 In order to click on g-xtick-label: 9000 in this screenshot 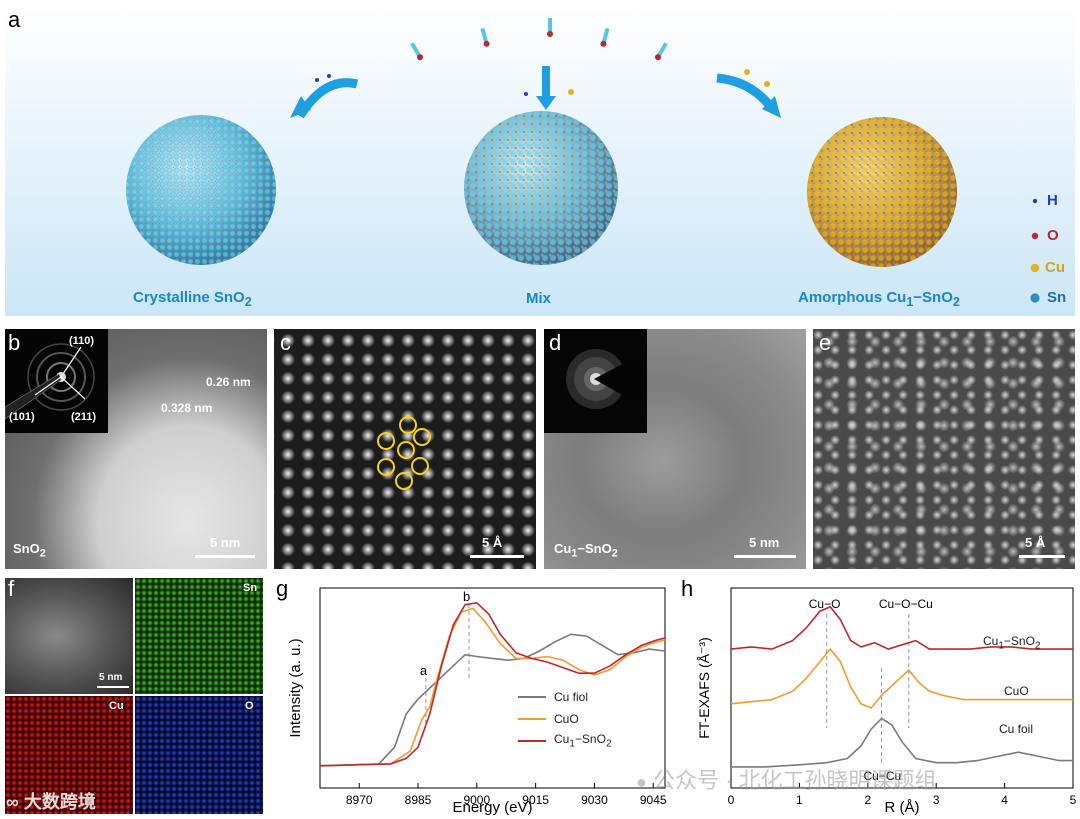, I will do `click(476, 800)`.